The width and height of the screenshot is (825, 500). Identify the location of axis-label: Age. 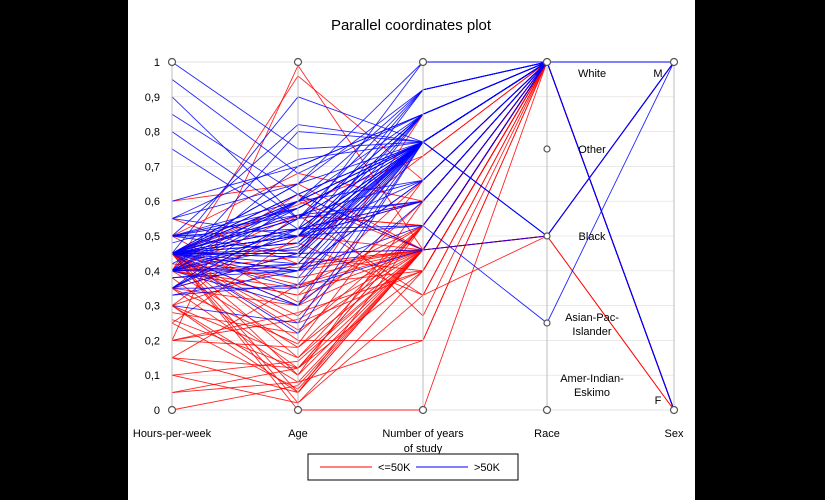
(298, 434).